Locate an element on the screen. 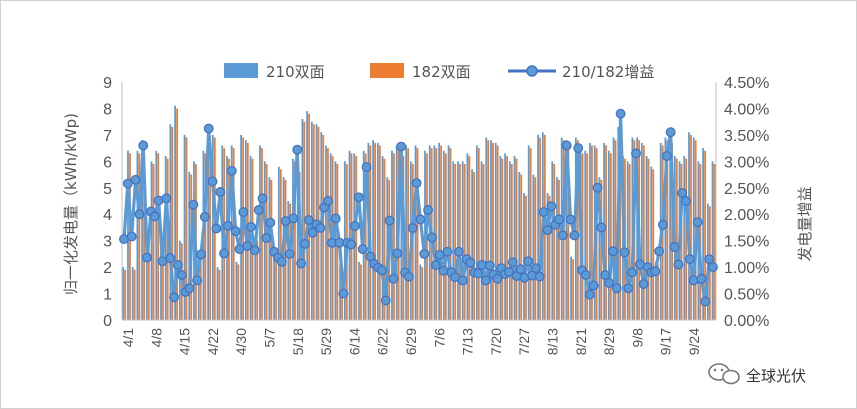 Image resolution: width=857 pixels, height=409 pixels. y-tick-right: 0.00% is located at coordinates (746, 321).